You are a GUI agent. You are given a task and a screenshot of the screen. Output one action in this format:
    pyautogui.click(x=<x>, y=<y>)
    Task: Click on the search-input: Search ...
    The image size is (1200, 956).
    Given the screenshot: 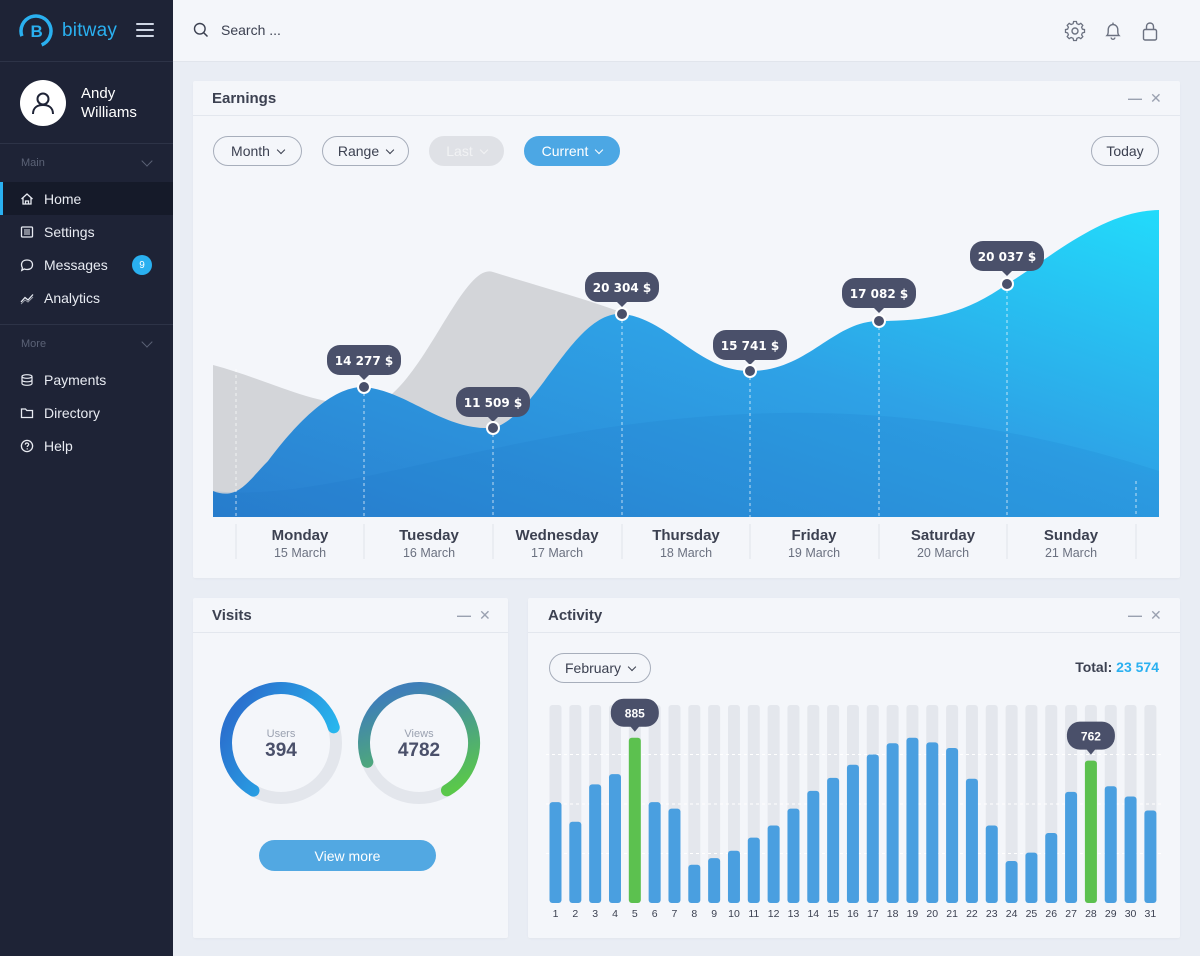 What is the action you would take?
    pyautogui.click(x=251, y=30)
    